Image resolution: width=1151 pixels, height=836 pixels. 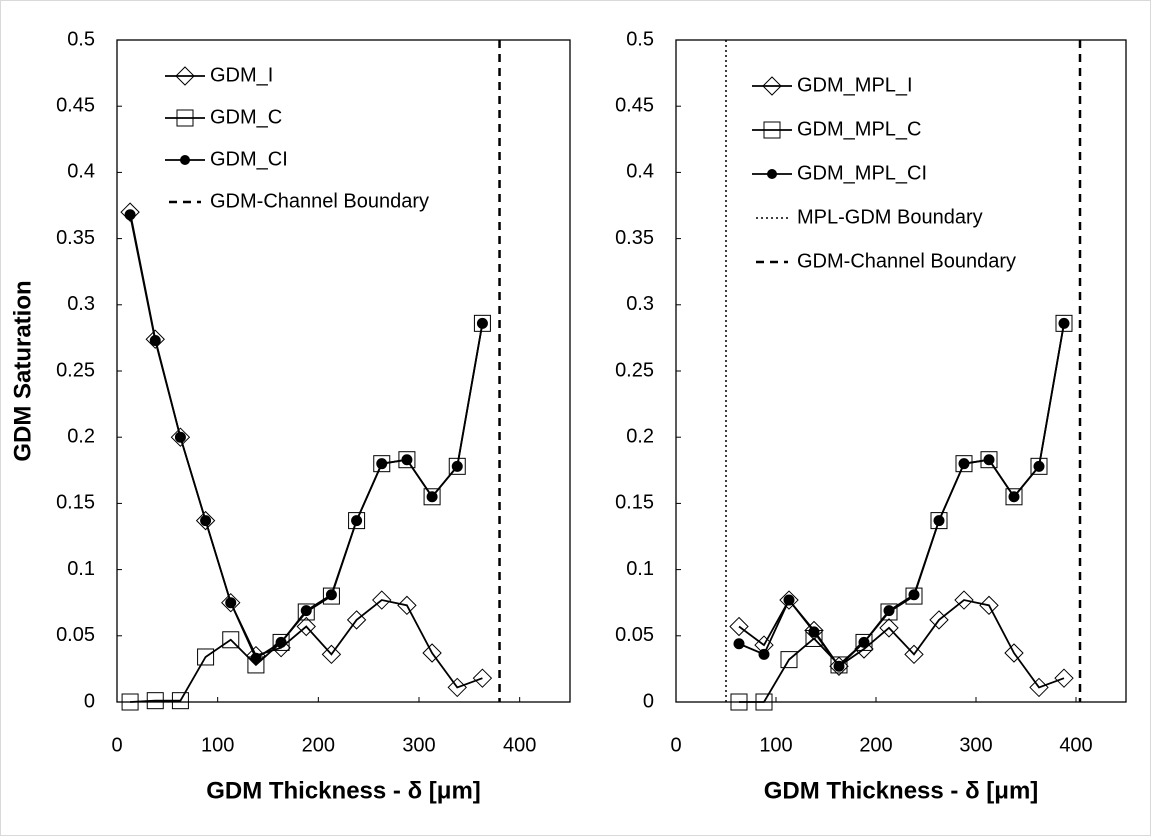 What do you see at coordinates (634, 635) in the screenshot?
I see `y-tick-label: 0.05` at bounding box center [634, 635].